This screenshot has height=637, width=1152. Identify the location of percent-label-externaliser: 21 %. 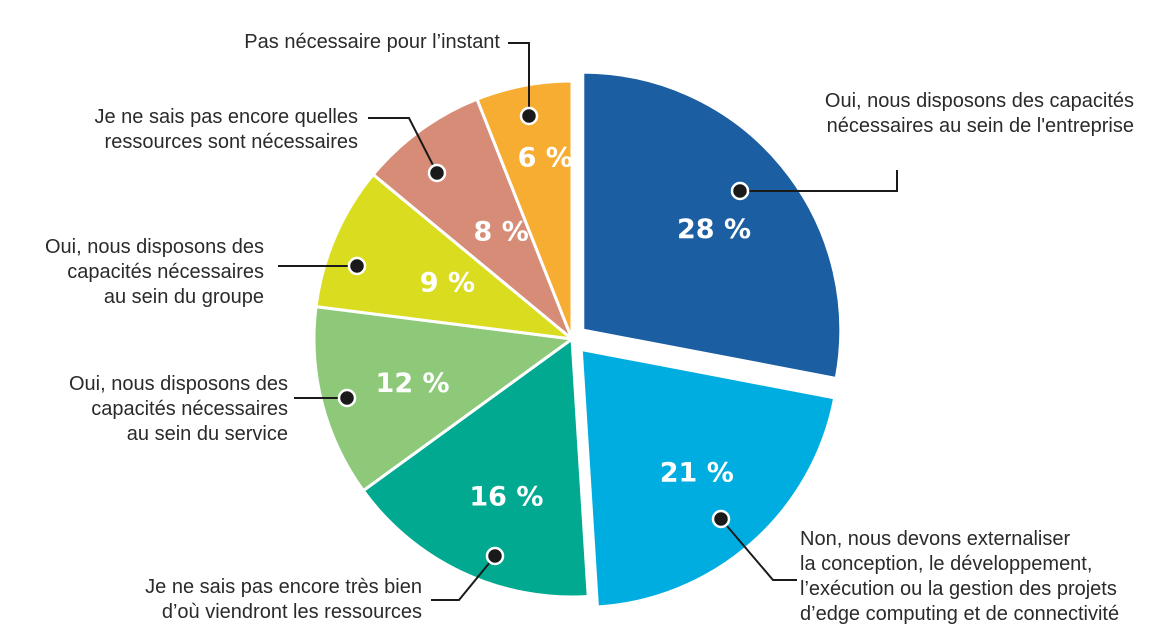
(697, 472).